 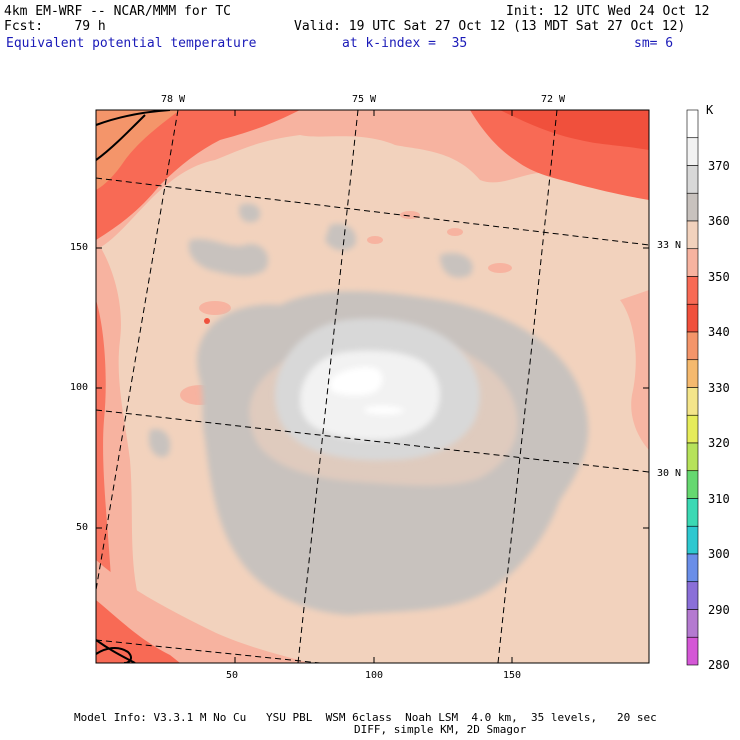 What do you see at coordinates (374, 675) in the screenshot?
I see `x-tick-100: 100` at bounding box center [374, 675].